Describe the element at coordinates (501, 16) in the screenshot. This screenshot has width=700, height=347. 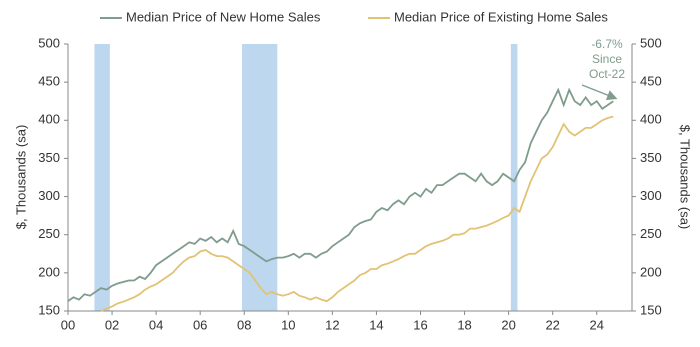
I see `legend-label: Median Price of Existing Home Sales` at that location.